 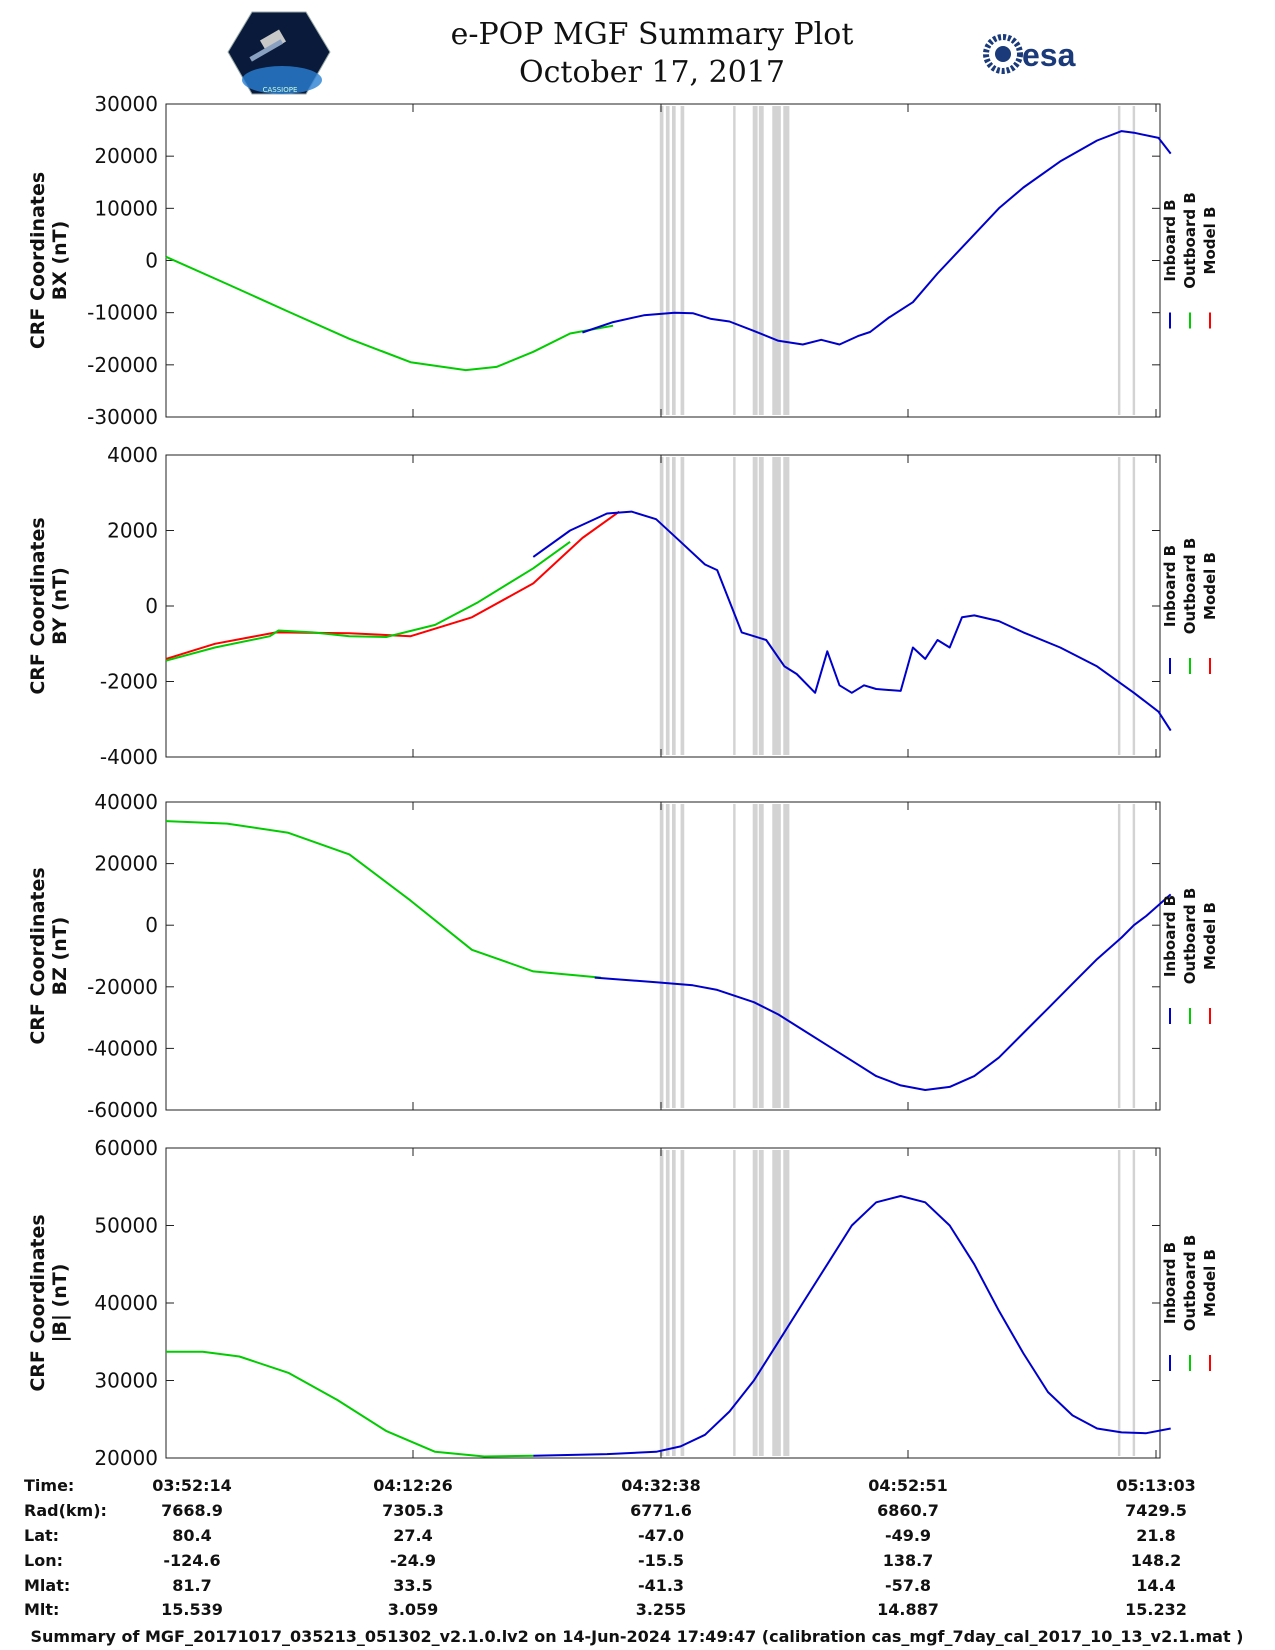 I want to click on esa-logo-text: esa, so click(x=1049, y=55).